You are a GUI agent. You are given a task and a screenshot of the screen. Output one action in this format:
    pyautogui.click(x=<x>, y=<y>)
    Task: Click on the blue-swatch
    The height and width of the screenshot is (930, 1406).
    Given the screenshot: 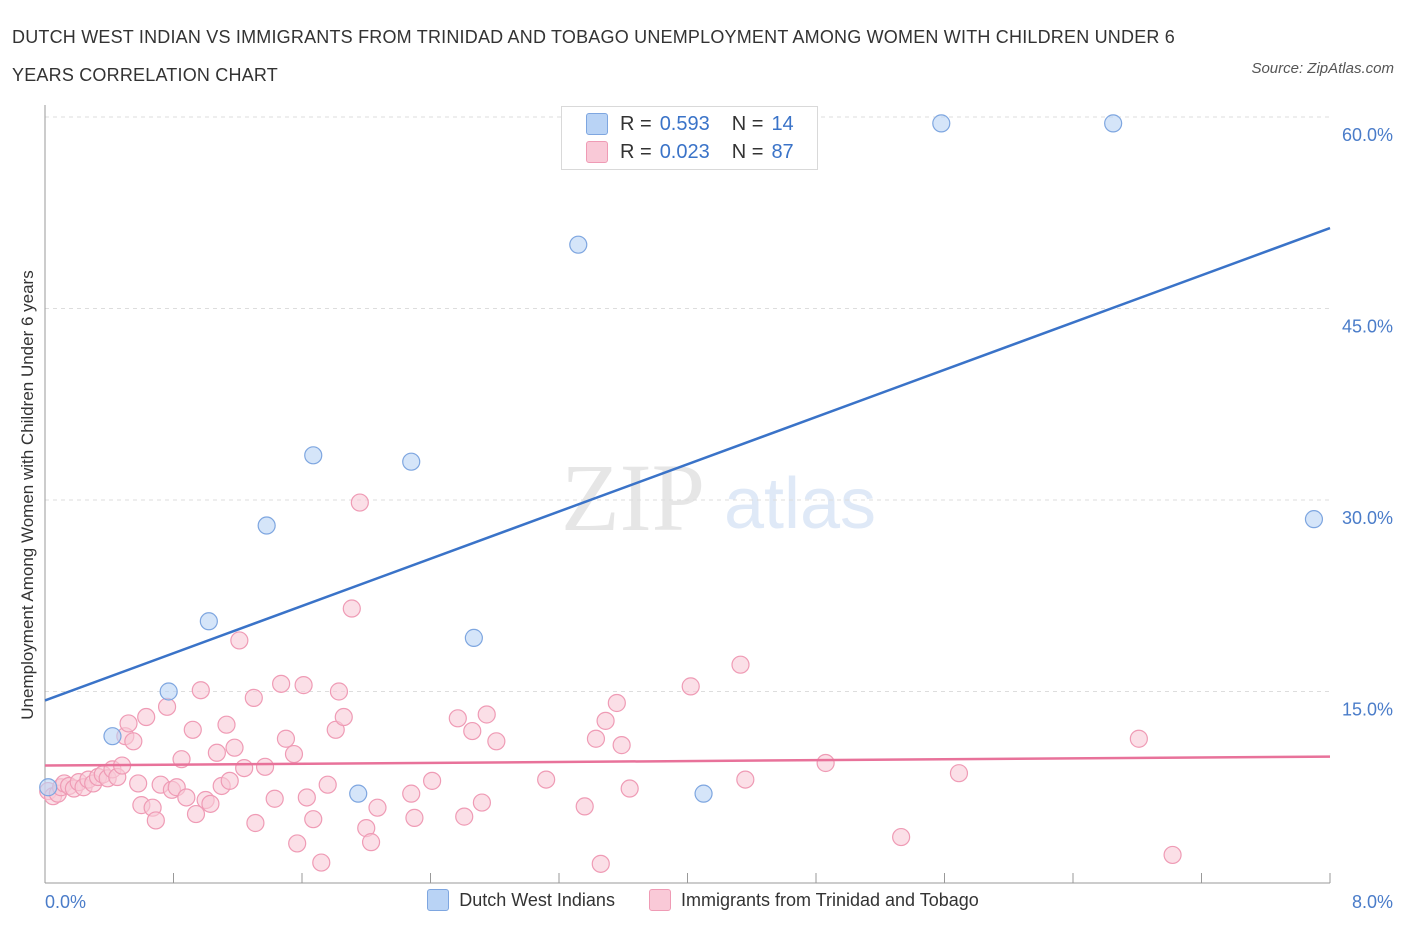 What is the action you would take?
    pyautogui.click(x=597, y=124)
    